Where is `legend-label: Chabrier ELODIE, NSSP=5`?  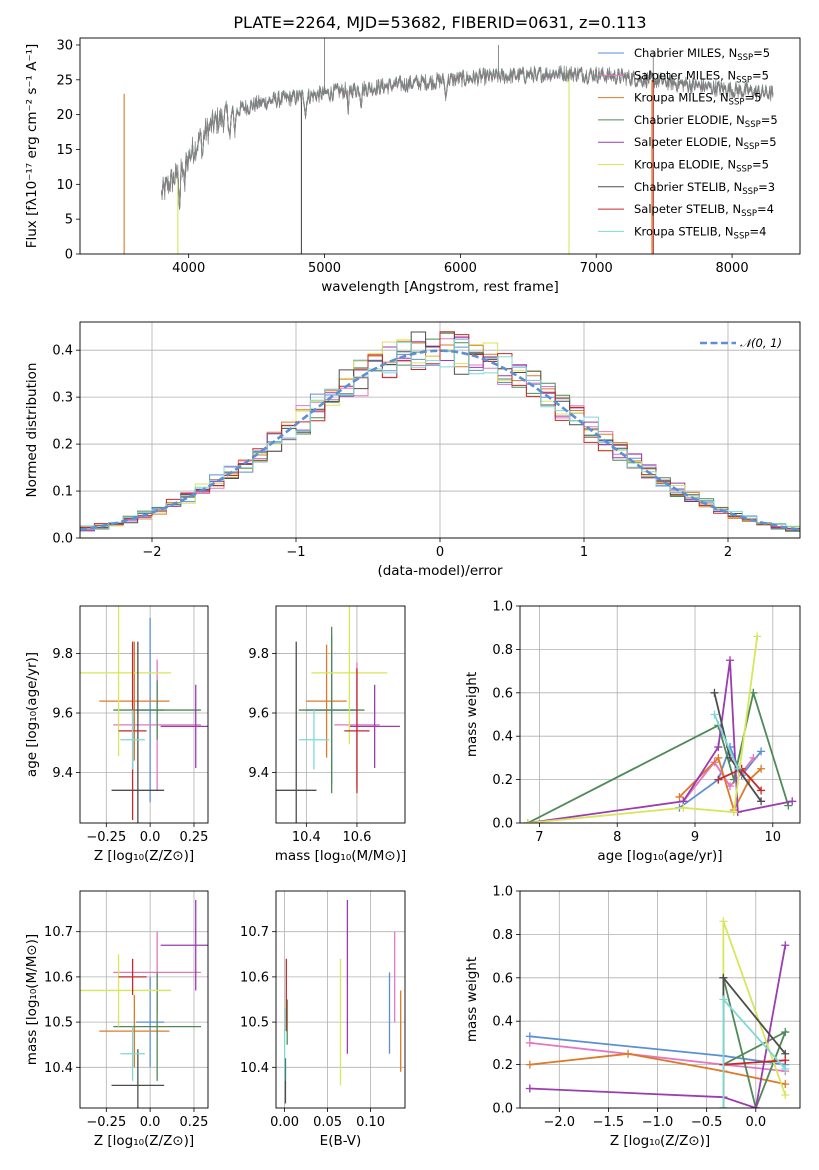 legend-label: Chabrier ELODIE, NSSP=5 is located at coordinates (706, 121).